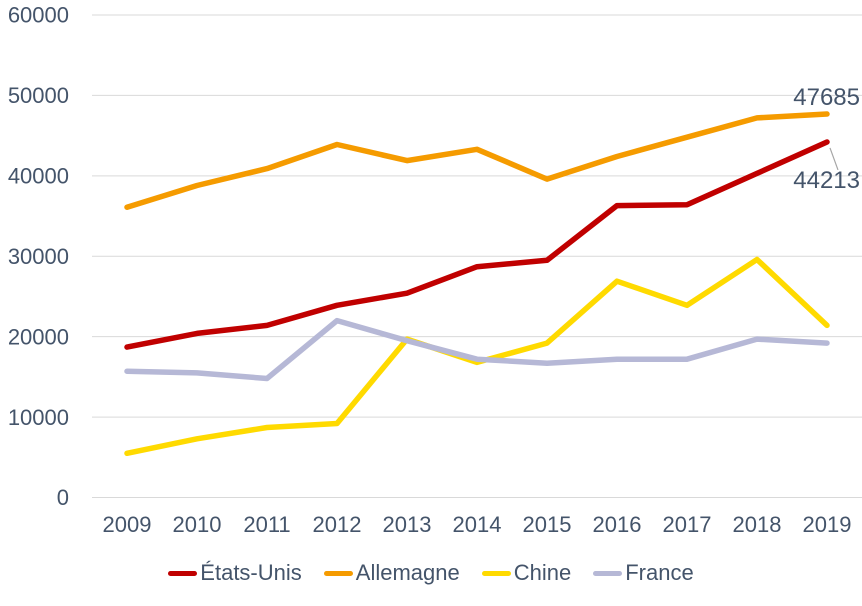 This screenshot has height=606, width=862. I want to click on legend-item-chine: Chine, so click(526, 573).